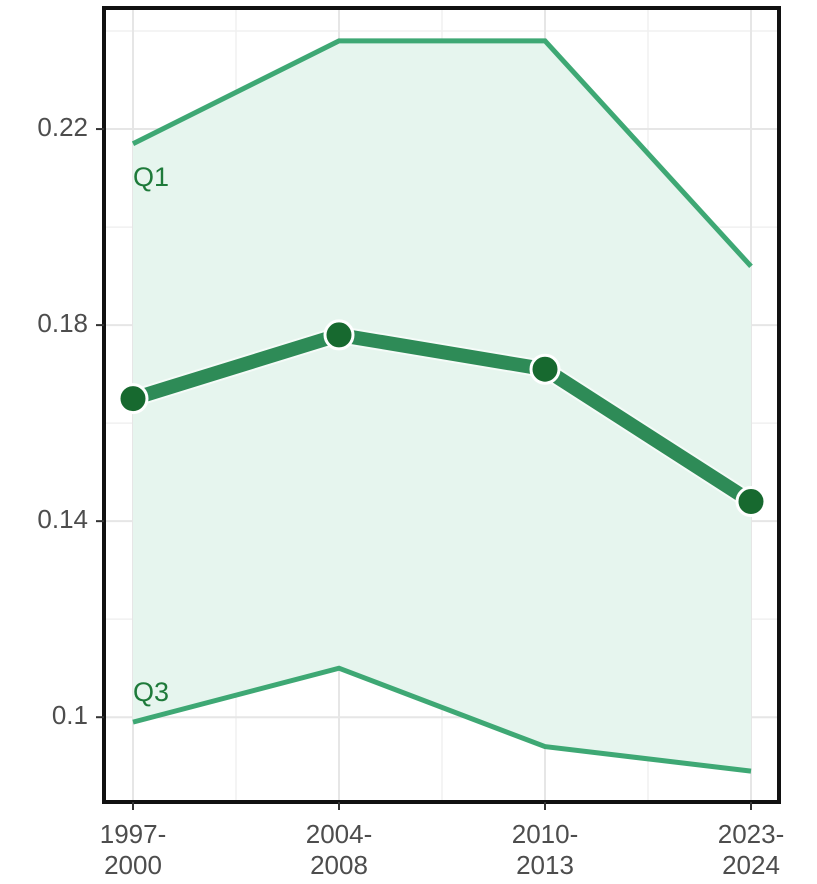 Image resolution: width=817 pixels, height=884 pixels. Describe the element at coordinates (62, 519) in the screenshot. I see `y-tick-label: 0.14` at that location.